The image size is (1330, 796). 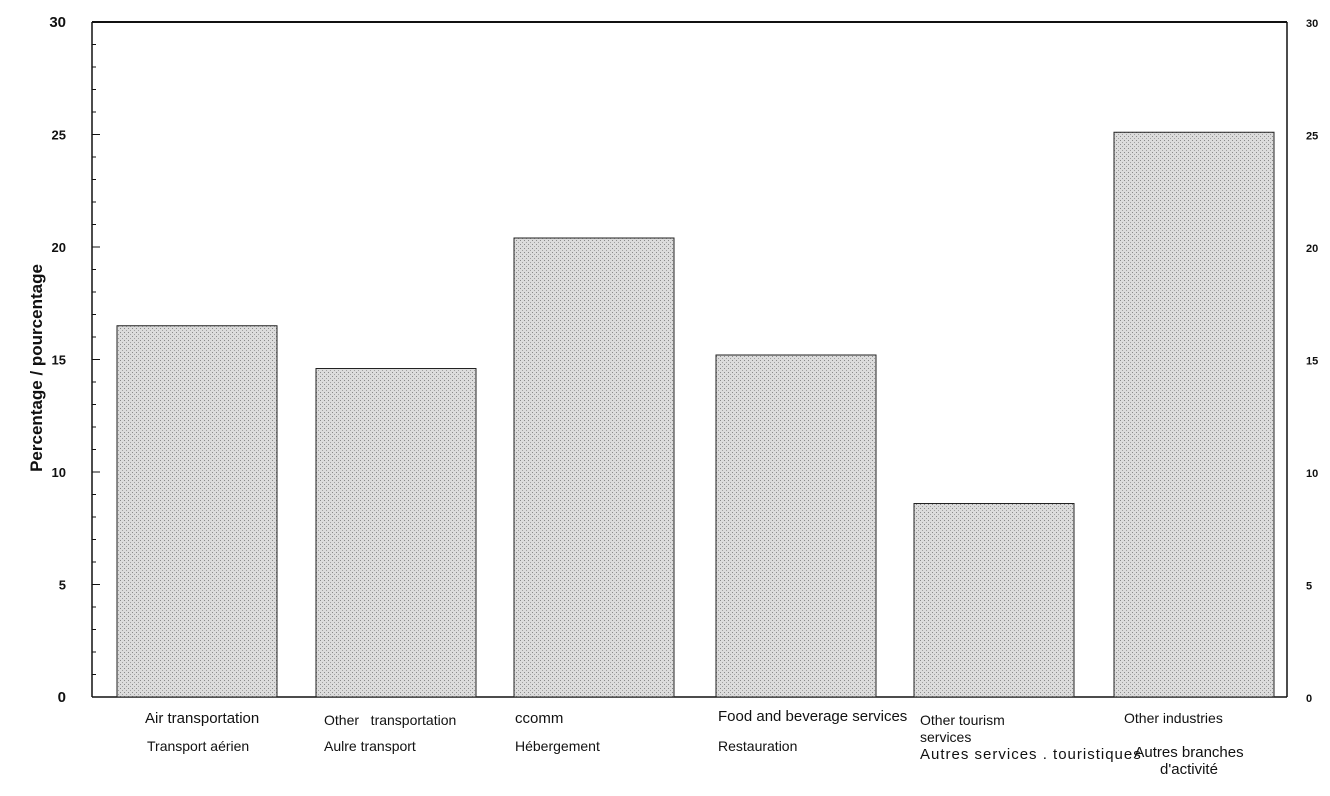 What do you see at coordinates (198, 746) in the screenshot?
I see `category-label-fr: Transport aérien` at bounding box center [198, 746].